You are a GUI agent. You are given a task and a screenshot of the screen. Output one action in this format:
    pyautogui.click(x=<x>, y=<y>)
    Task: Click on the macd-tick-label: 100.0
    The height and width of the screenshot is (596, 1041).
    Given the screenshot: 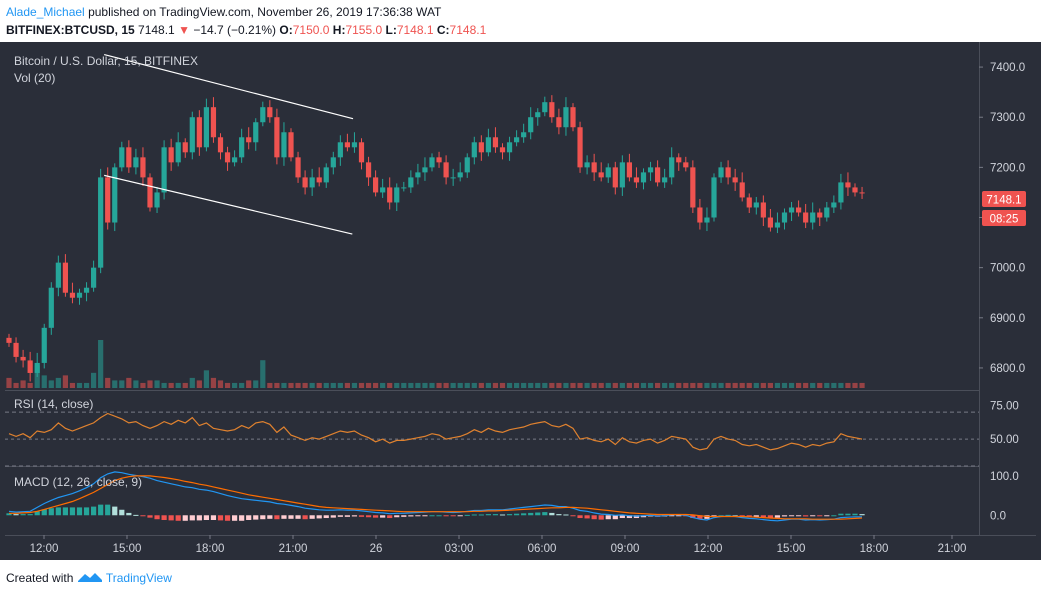 What is the action you would take?
    pyautogui.click(x=1004, y=477)
    